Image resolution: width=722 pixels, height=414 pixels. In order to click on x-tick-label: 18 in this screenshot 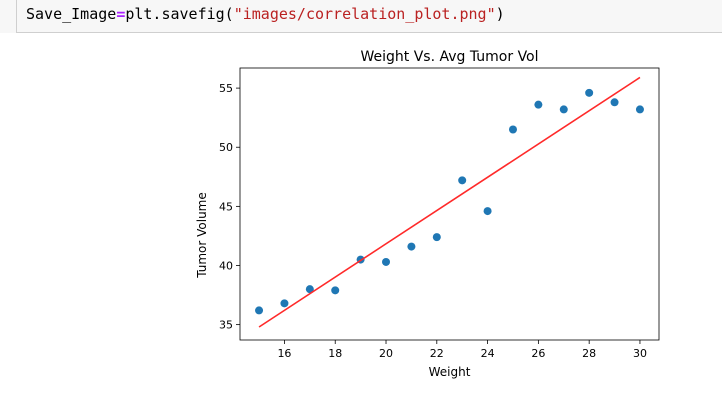, I will do `click(335, 353)`.